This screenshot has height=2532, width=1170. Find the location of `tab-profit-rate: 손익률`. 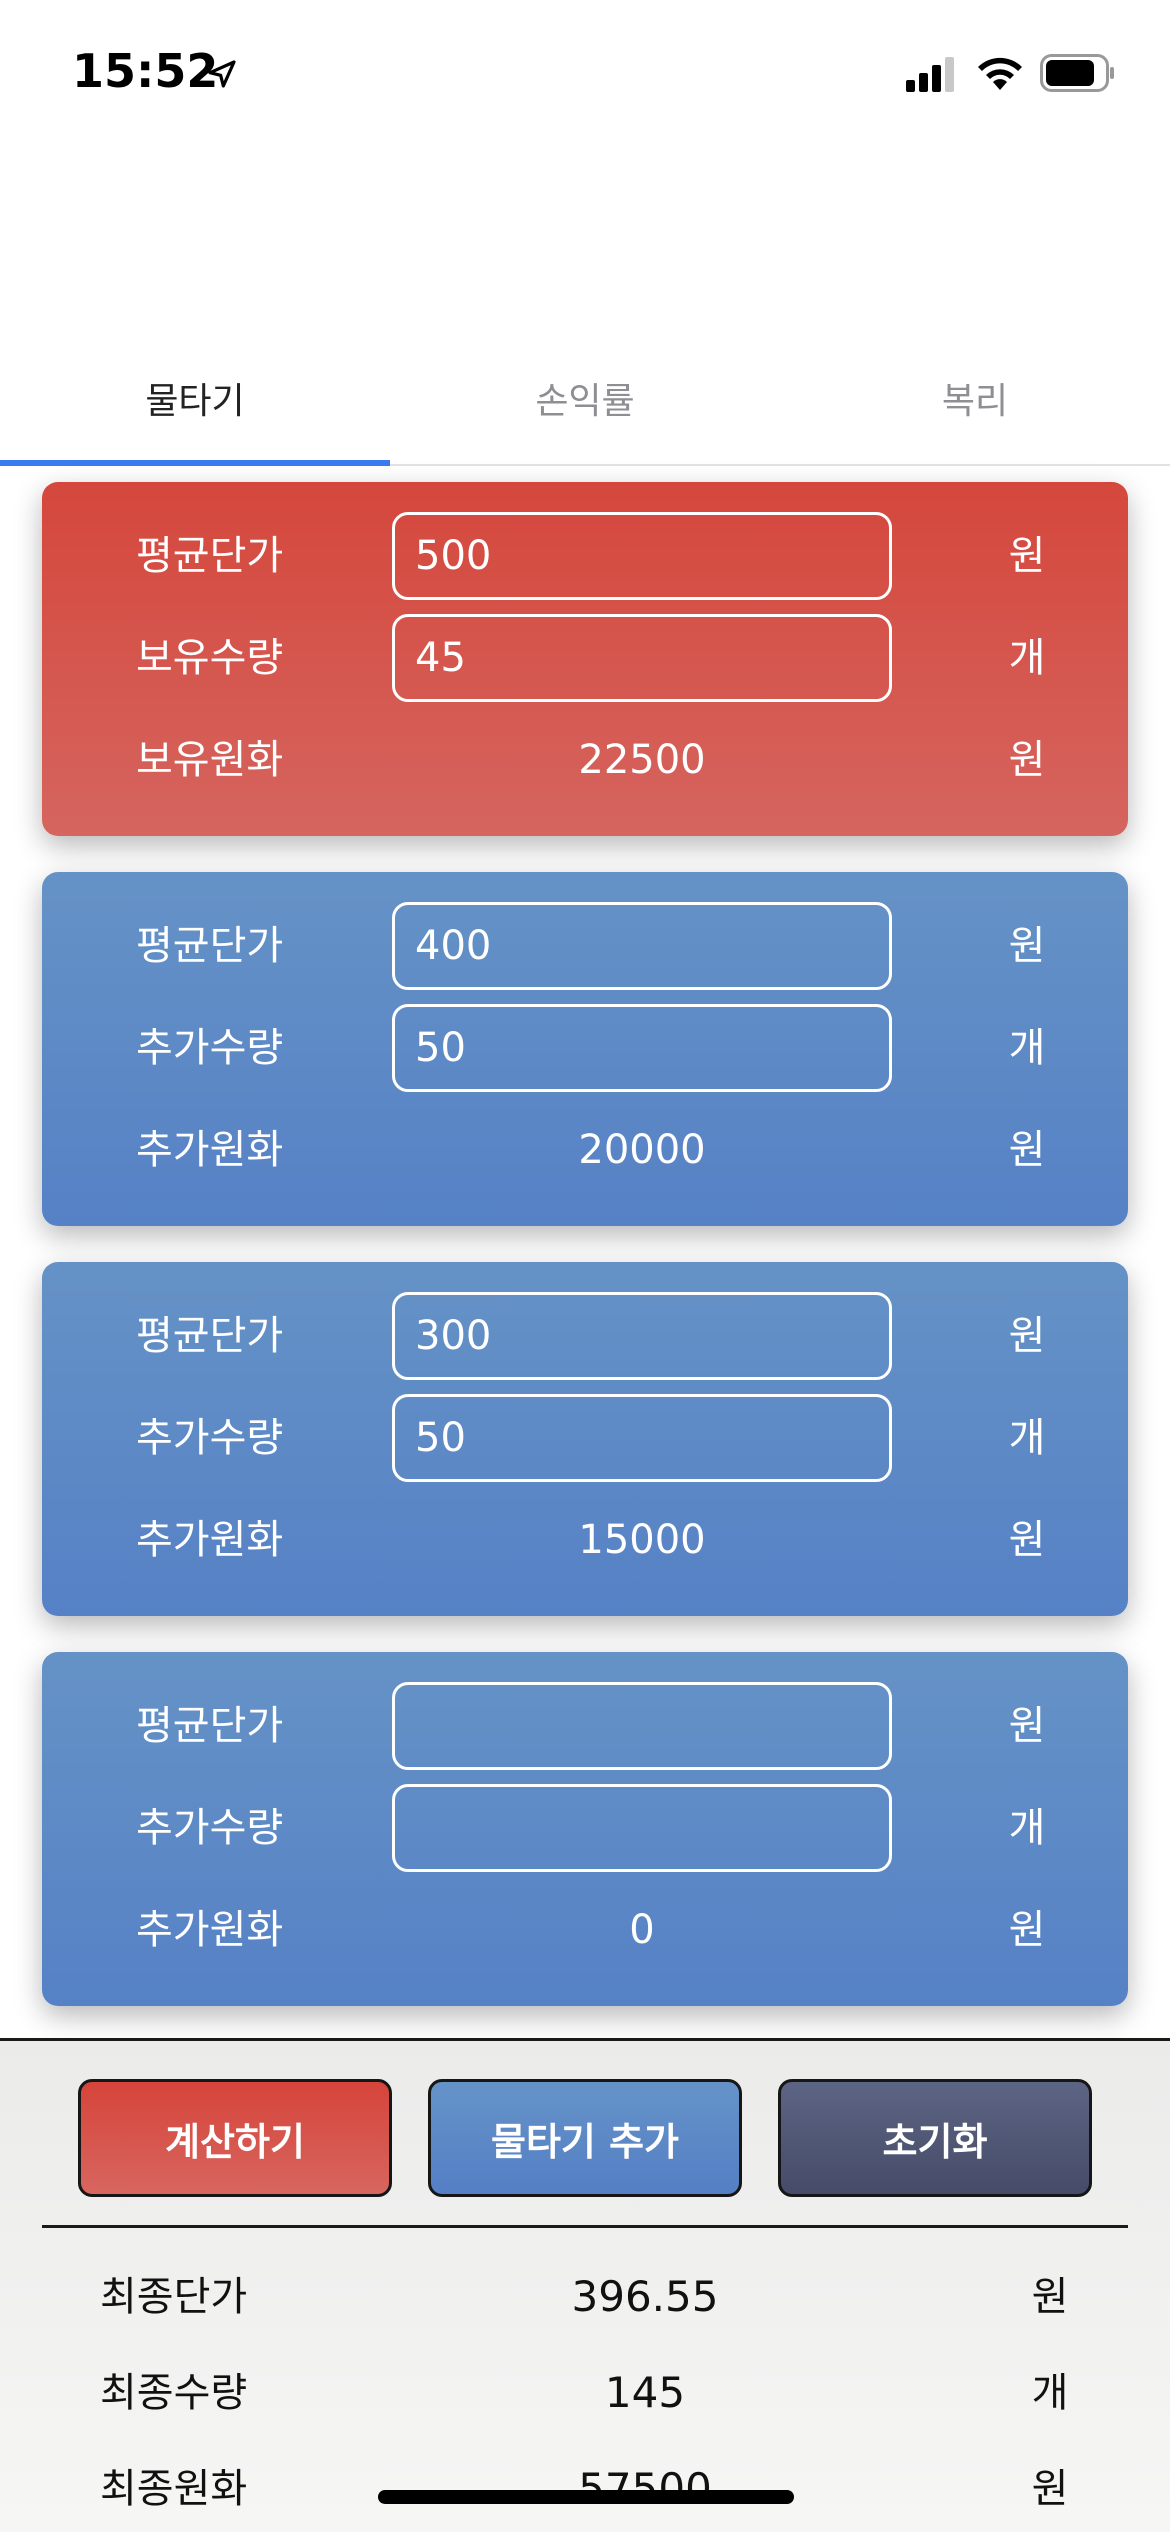

tab-profit-rate: 손익률 is located at coordinates (585, 401).